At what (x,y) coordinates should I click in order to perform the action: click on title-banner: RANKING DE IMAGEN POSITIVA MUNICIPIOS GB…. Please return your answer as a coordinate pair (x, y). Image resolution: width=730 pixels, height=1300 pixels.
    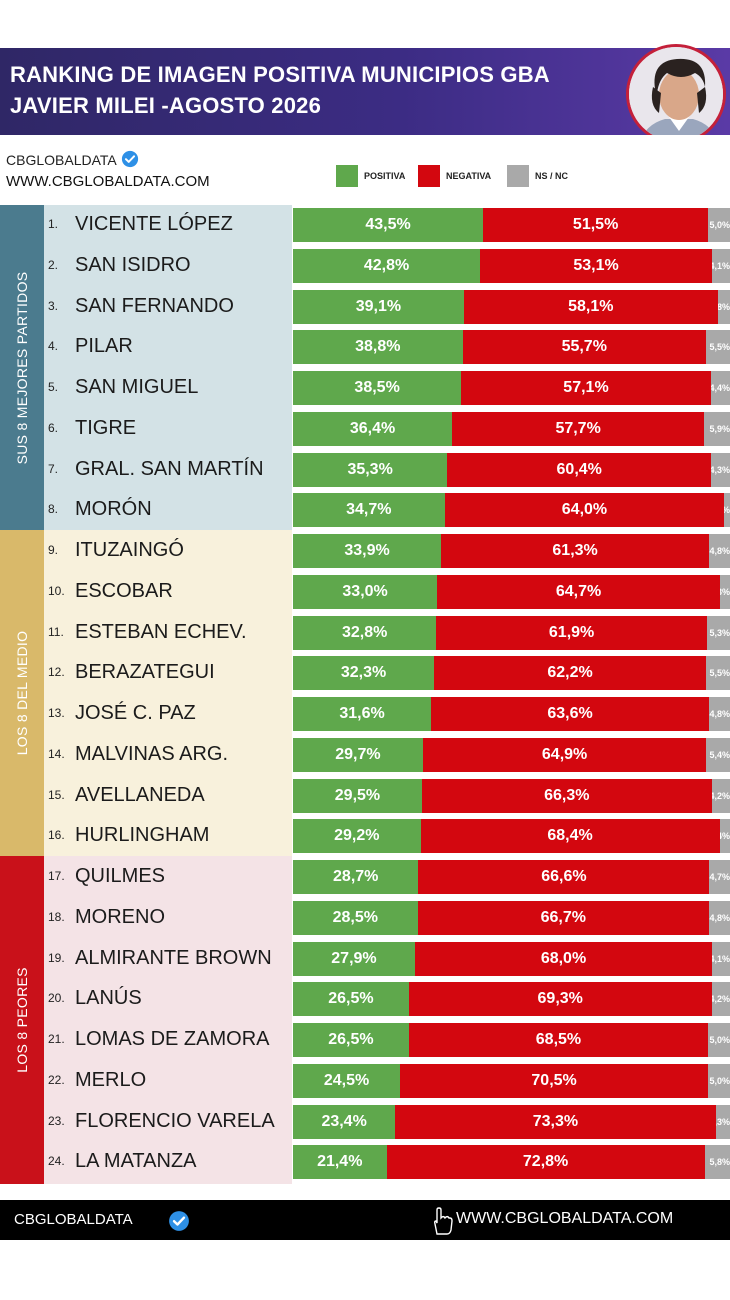
    Looking at the image, I should click on (365, 91).